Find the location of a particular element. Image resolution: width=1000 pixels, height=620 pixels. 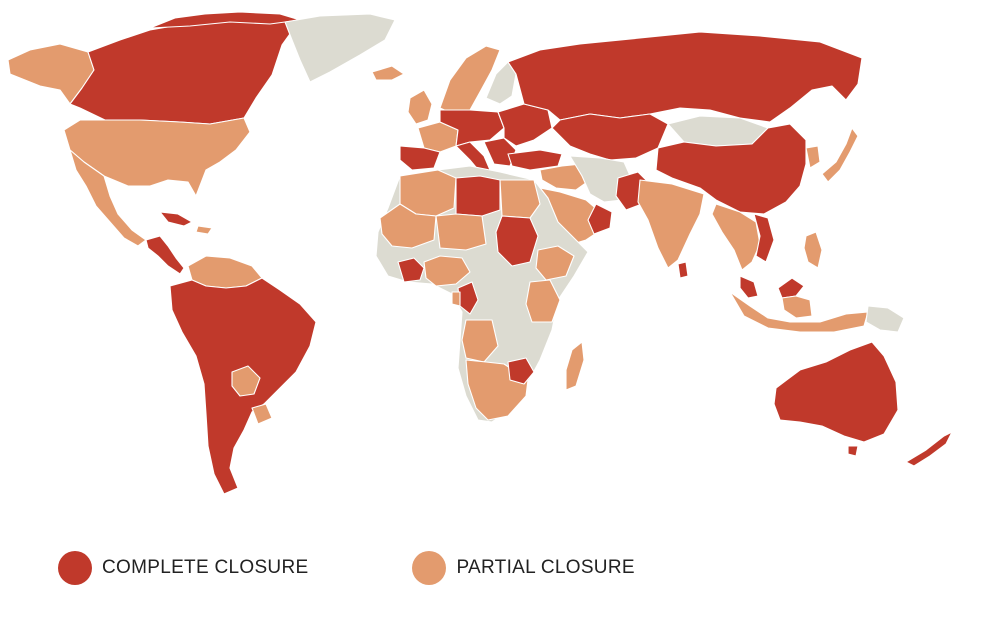

india is located at coordinates (671, 224).